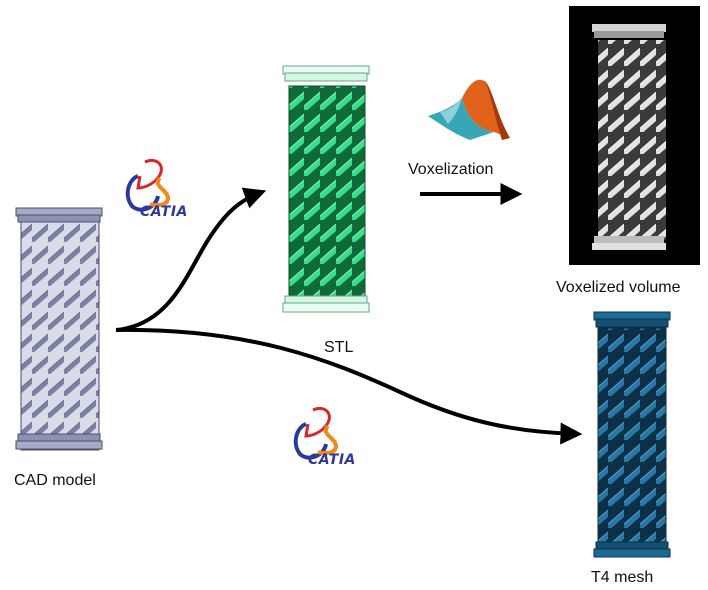  What do you see at coordinates (618, 287) in the screenshot?
I see `voxelized-volume-label: Voxelized volume` at bounding box center [618, 287].